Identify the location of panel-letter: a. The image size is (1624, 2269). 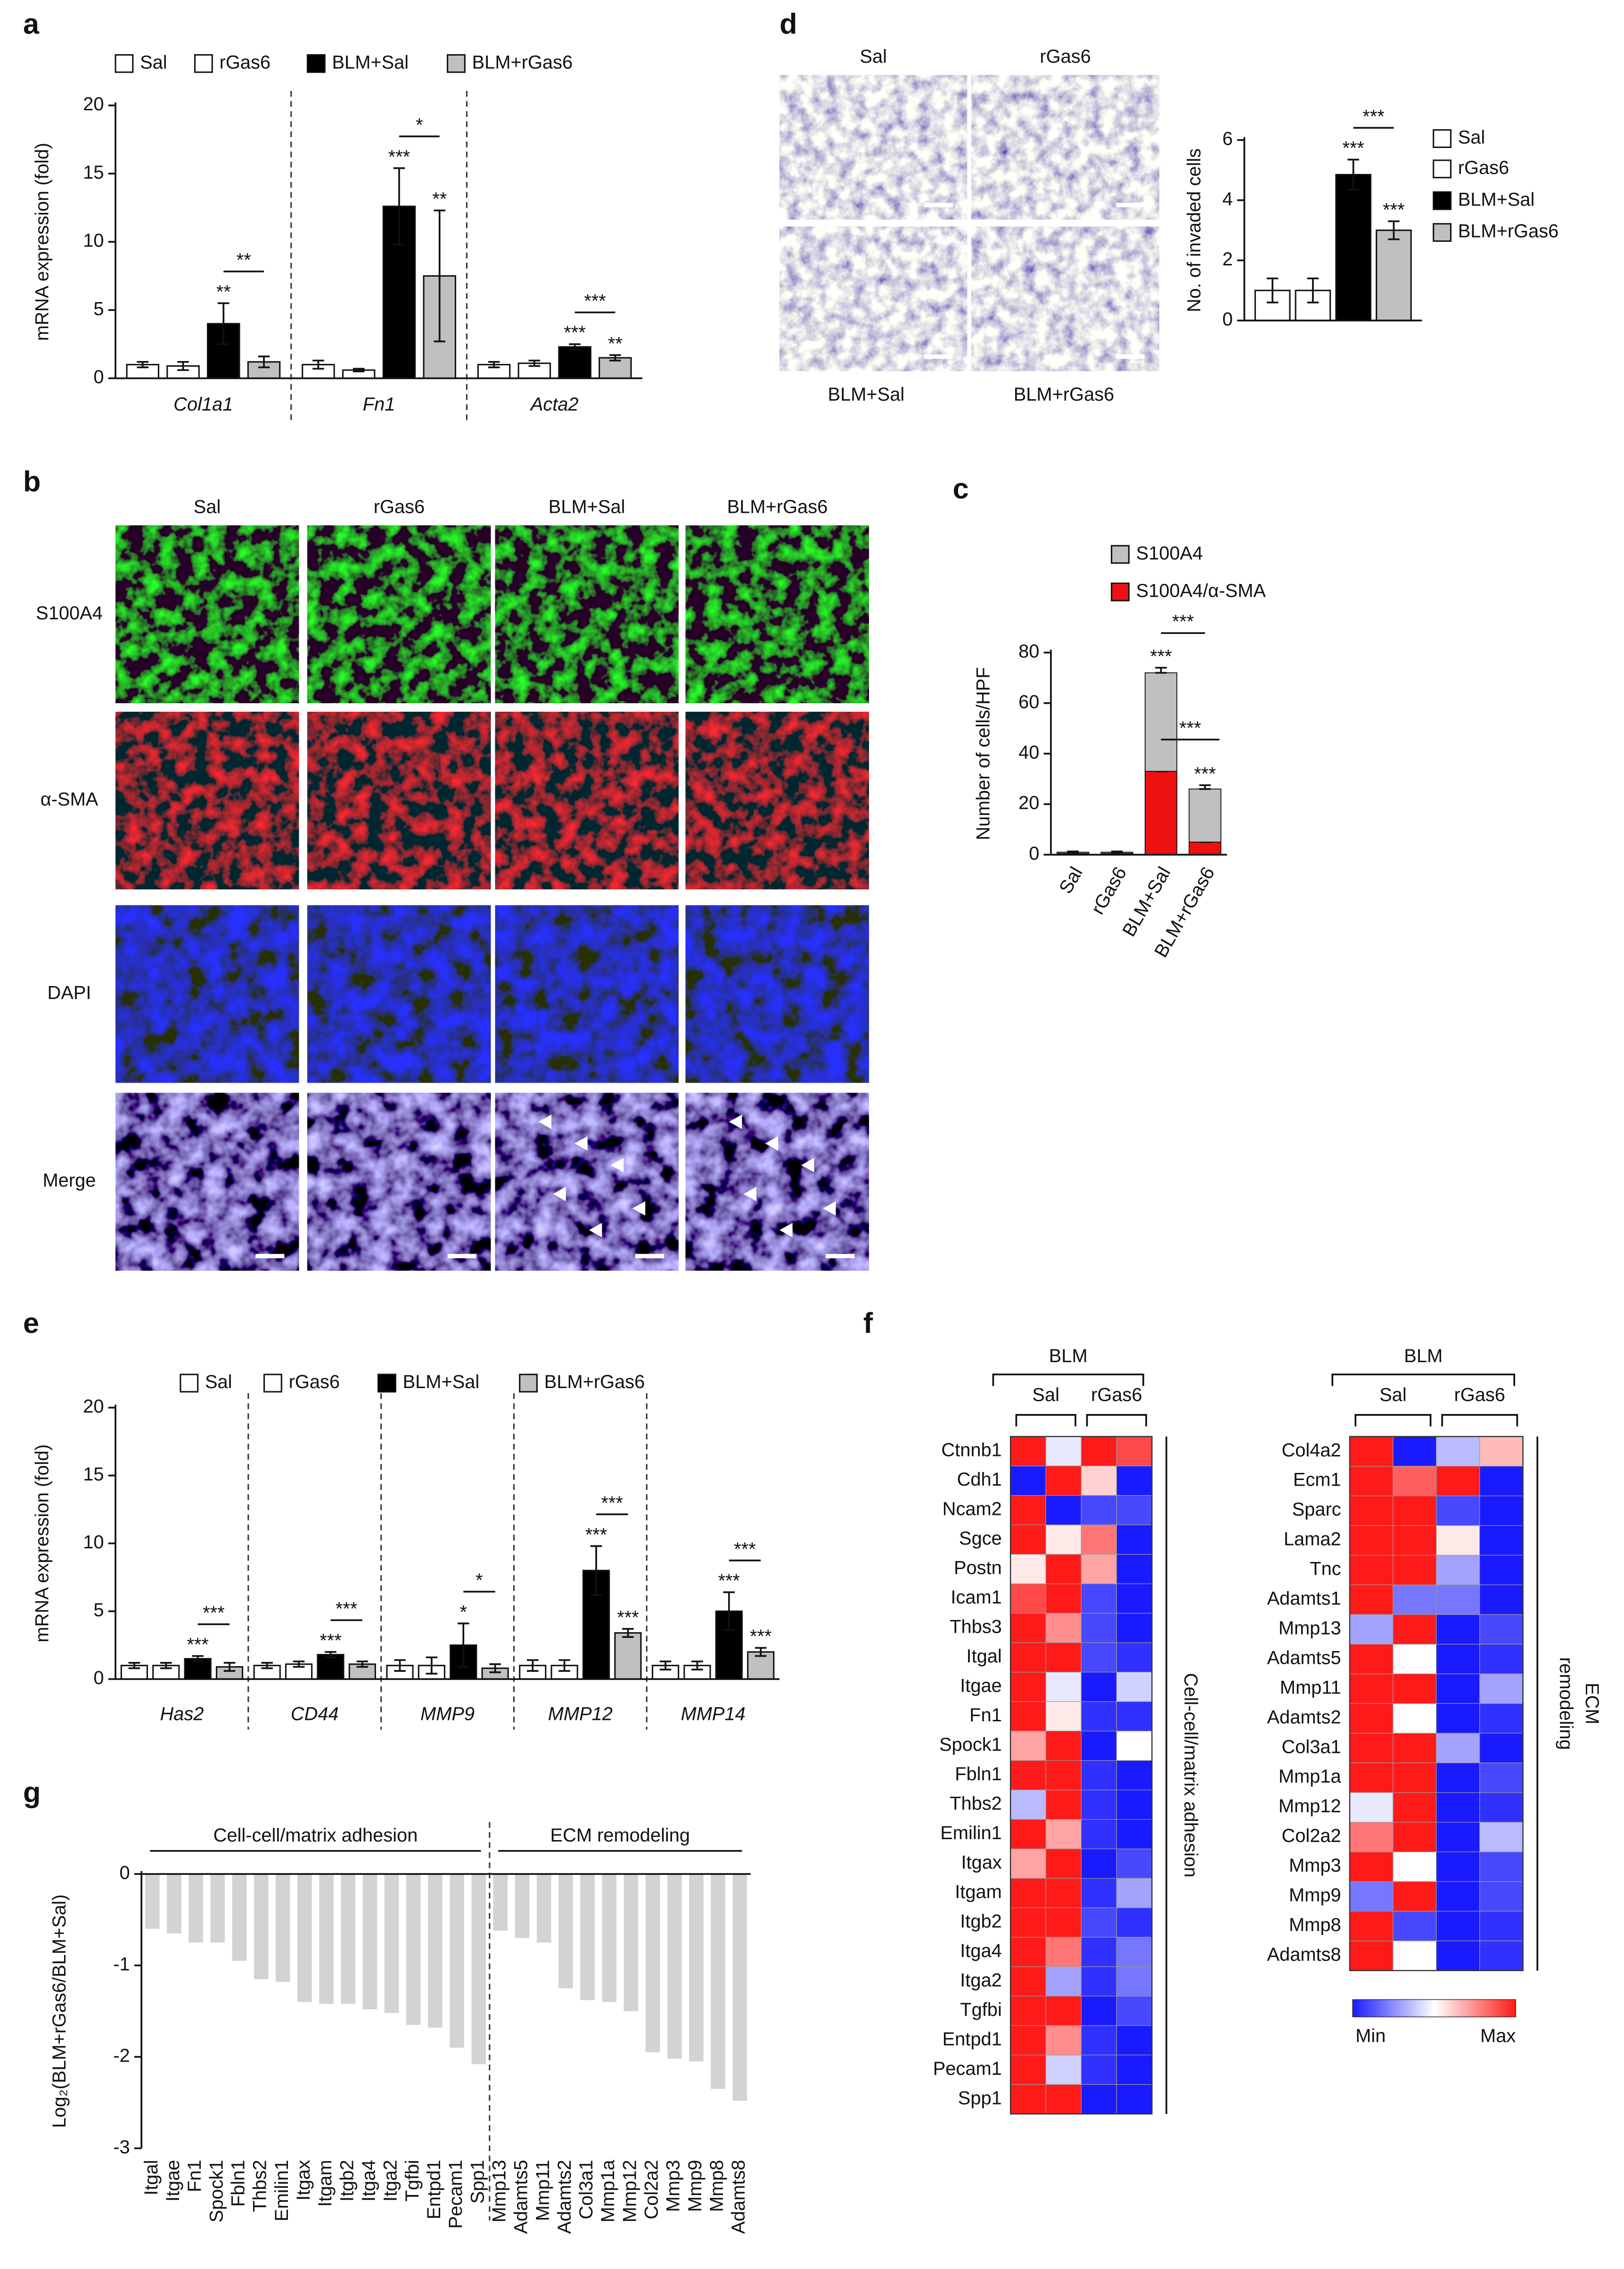
(31, 24).